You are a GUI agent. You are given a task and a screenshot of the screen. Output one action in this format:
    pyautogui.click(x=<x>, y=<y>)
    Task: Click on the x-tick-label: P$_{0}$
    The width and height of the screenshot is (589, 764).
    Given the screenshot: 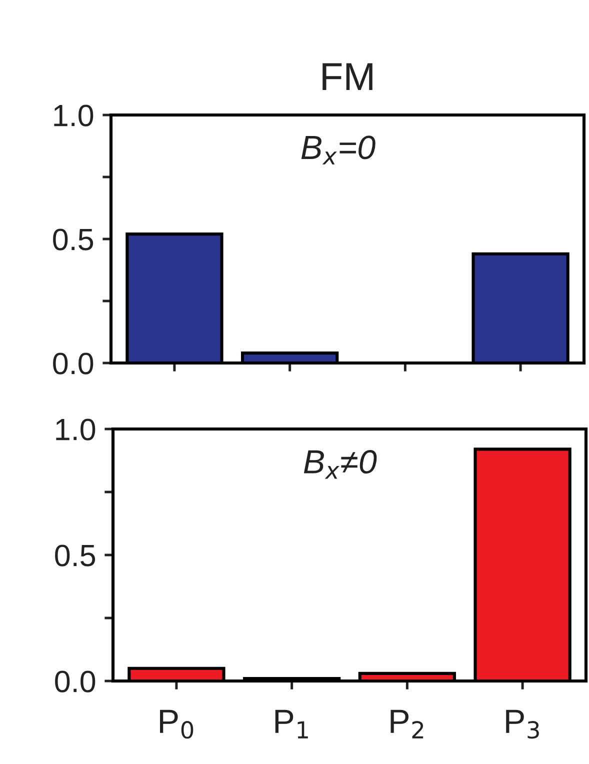 What is the action you would take?
    pyautogui.click(x=177, y=724)
    